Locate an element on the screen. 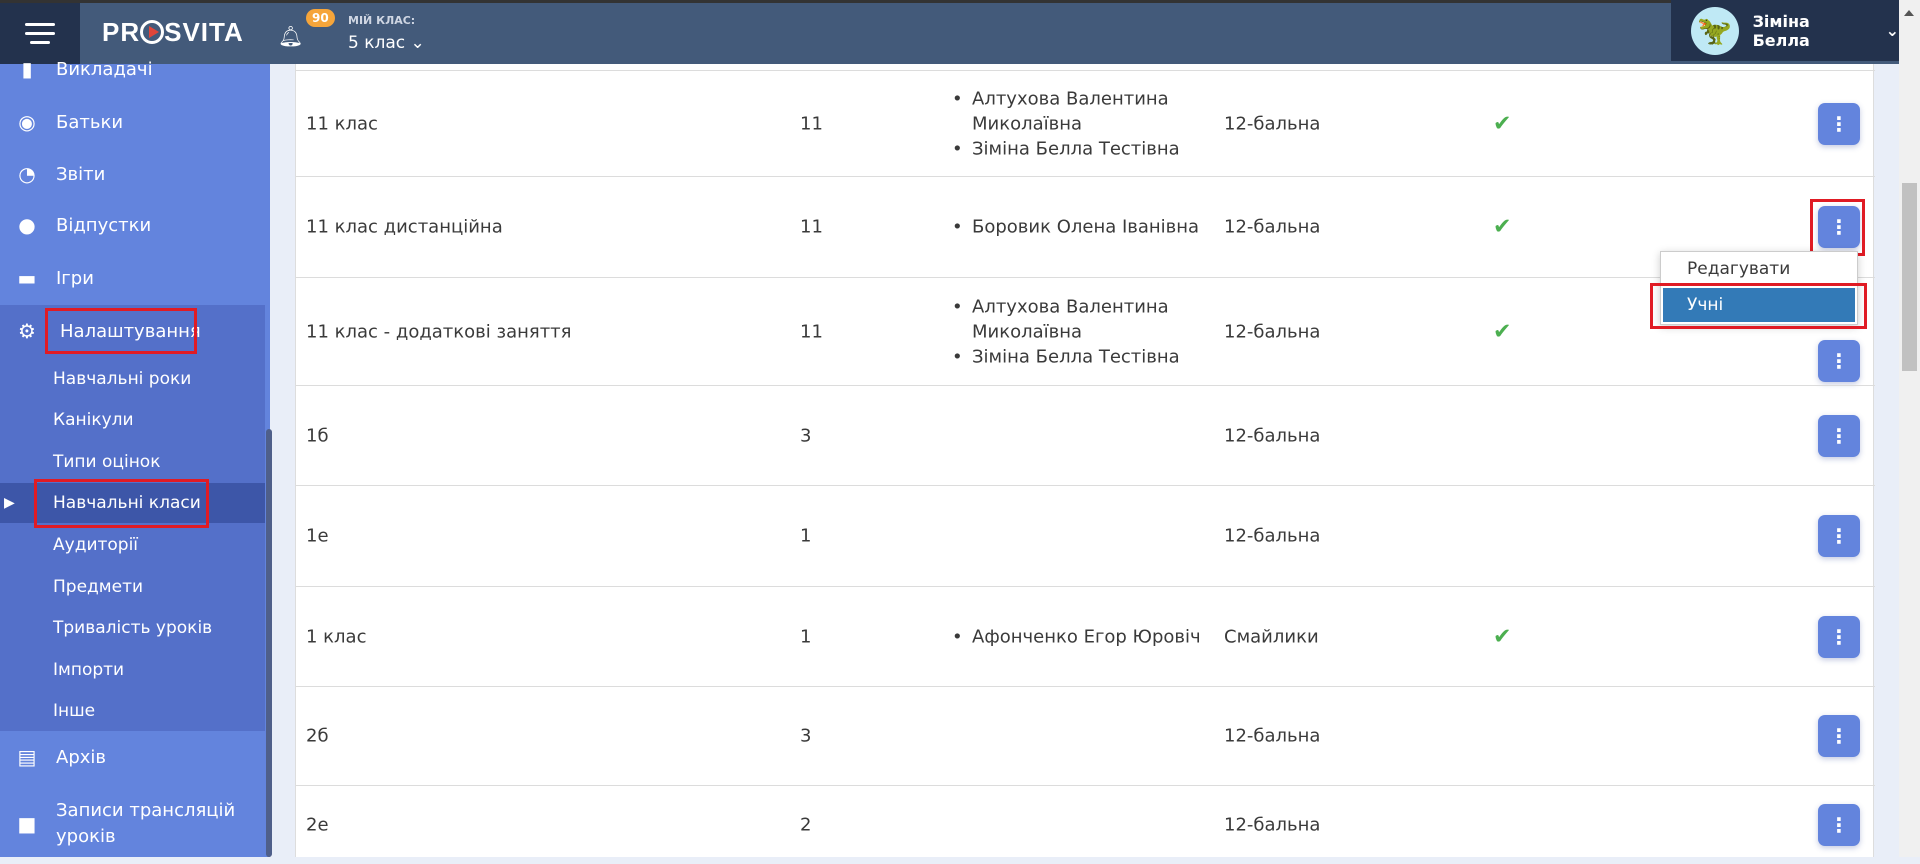  logo: PR SVITA is located at coordinates (173, 32).